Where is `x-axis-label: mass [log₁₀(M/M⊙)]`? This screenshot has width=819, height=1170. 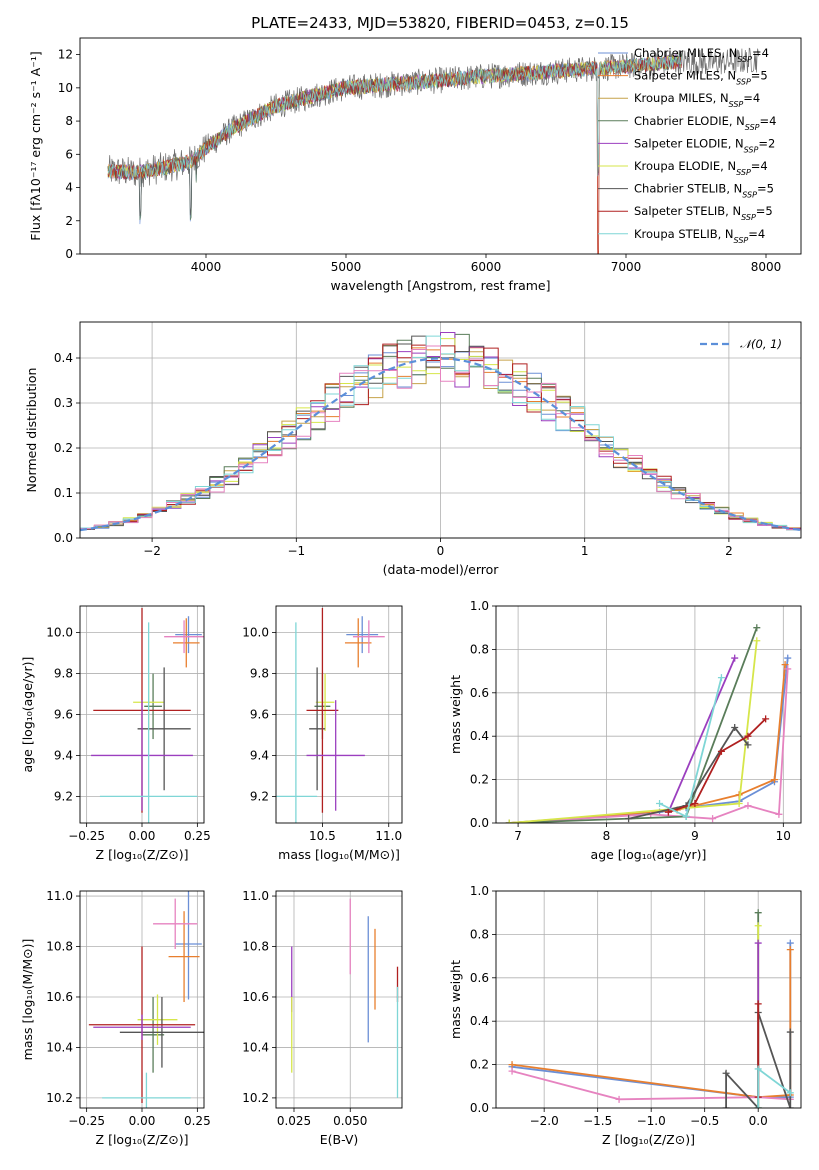 x-axis-label: mass [log₁₀(M/M⊙)] is located at coordinates (339, 854).